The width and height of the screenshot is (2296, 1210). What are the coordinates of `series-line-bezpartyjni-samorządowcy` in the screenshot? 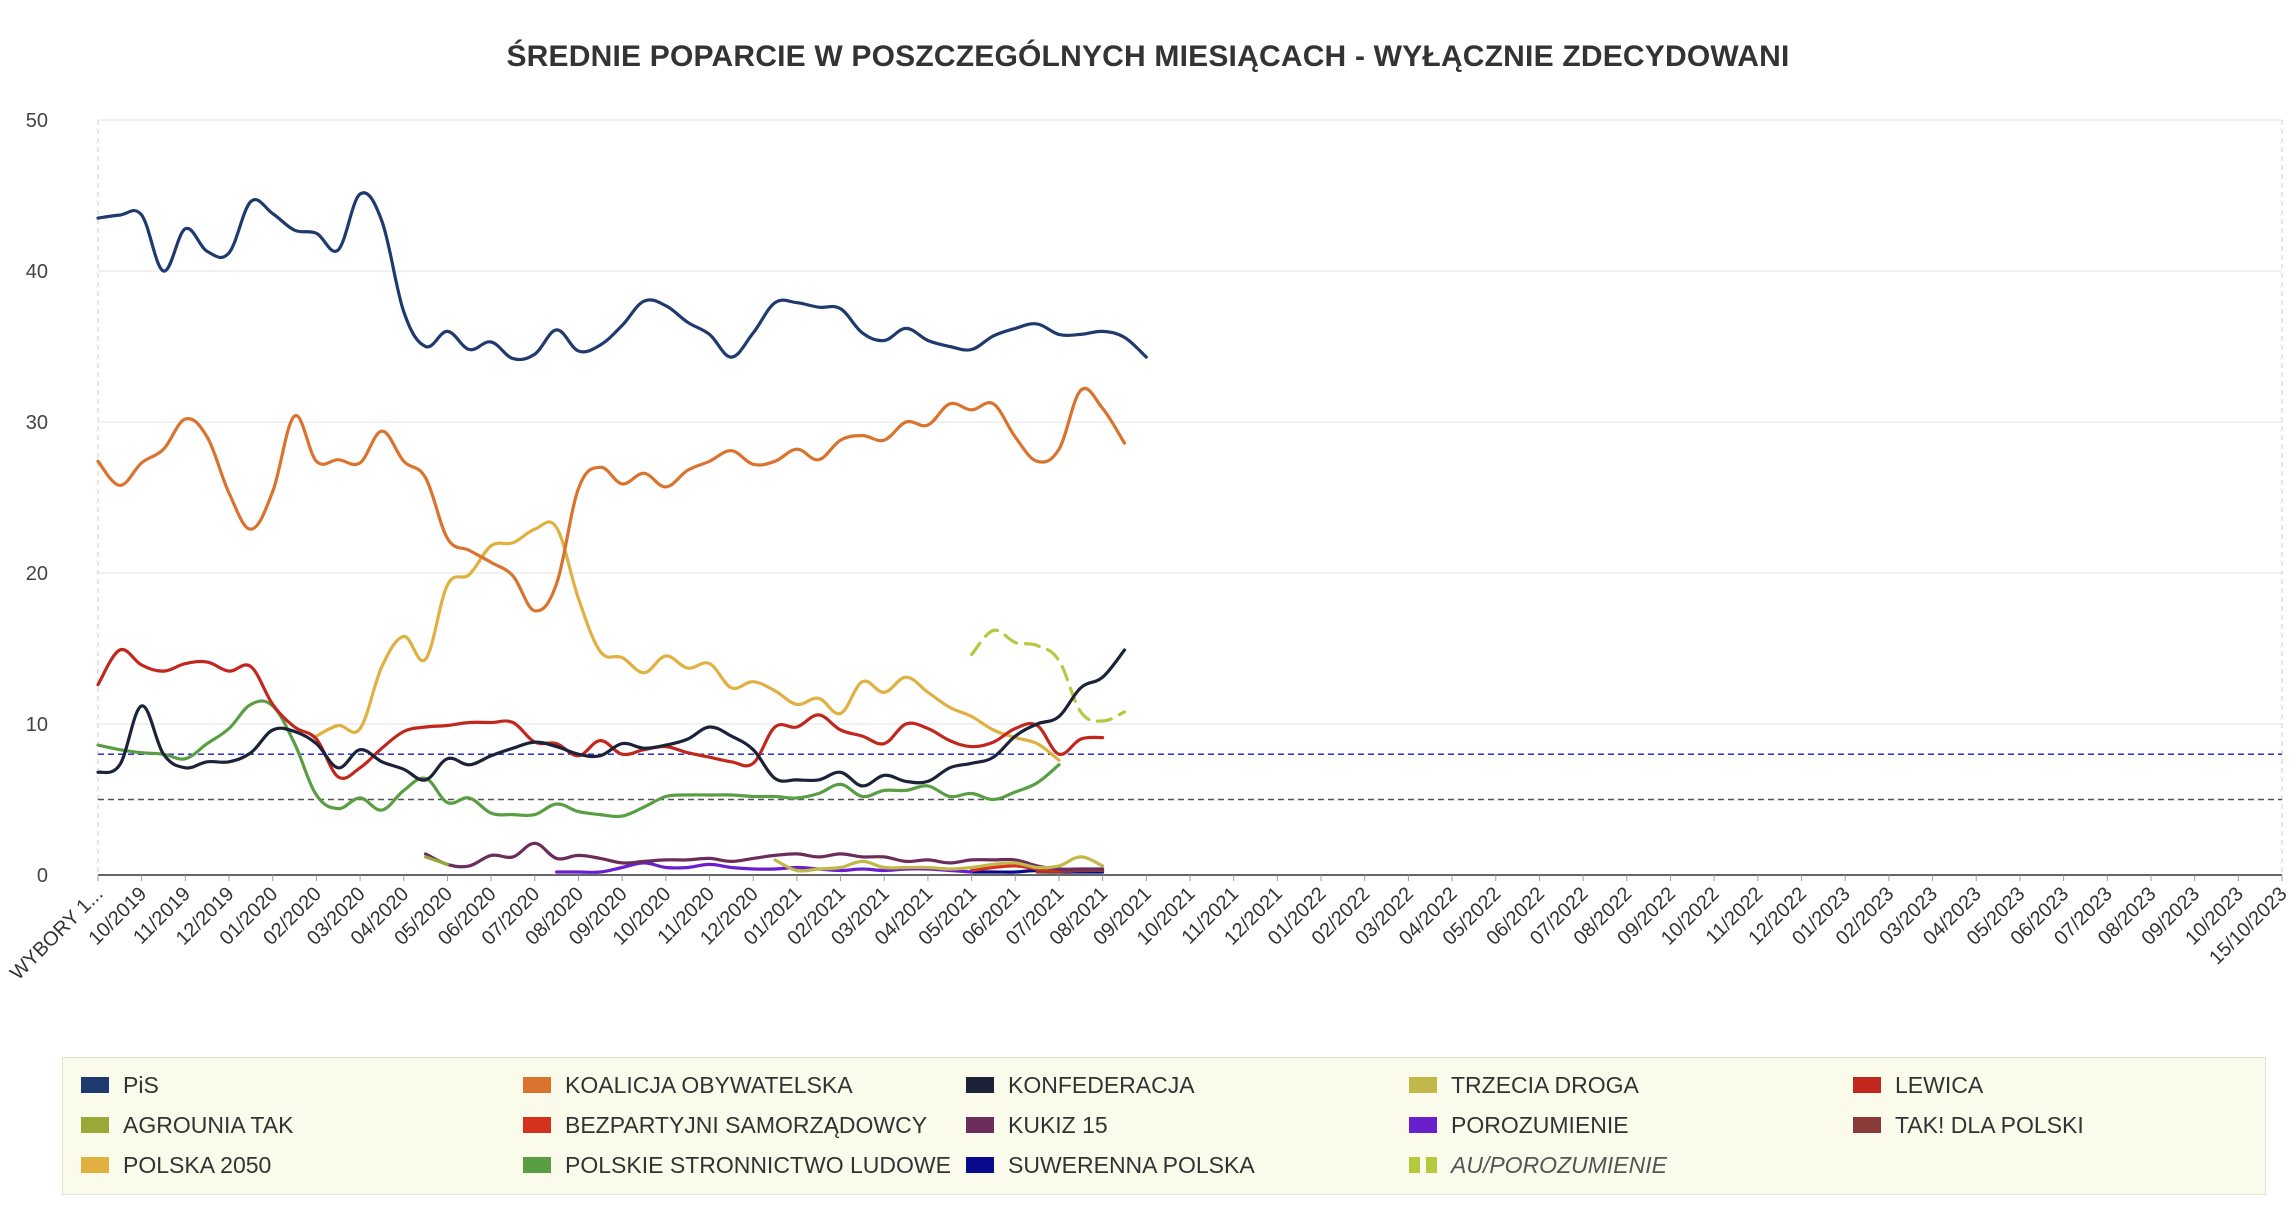 It's located at (1015, 868).